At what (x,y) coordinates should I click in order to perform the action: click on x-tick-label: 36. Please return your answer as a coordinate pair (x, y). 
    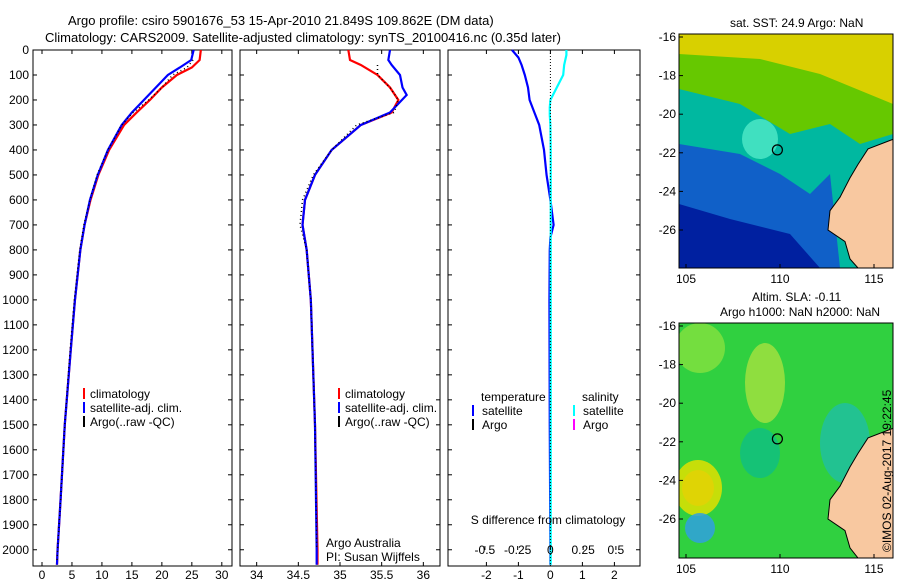
    Looking at the image, I should click on (424, 574).